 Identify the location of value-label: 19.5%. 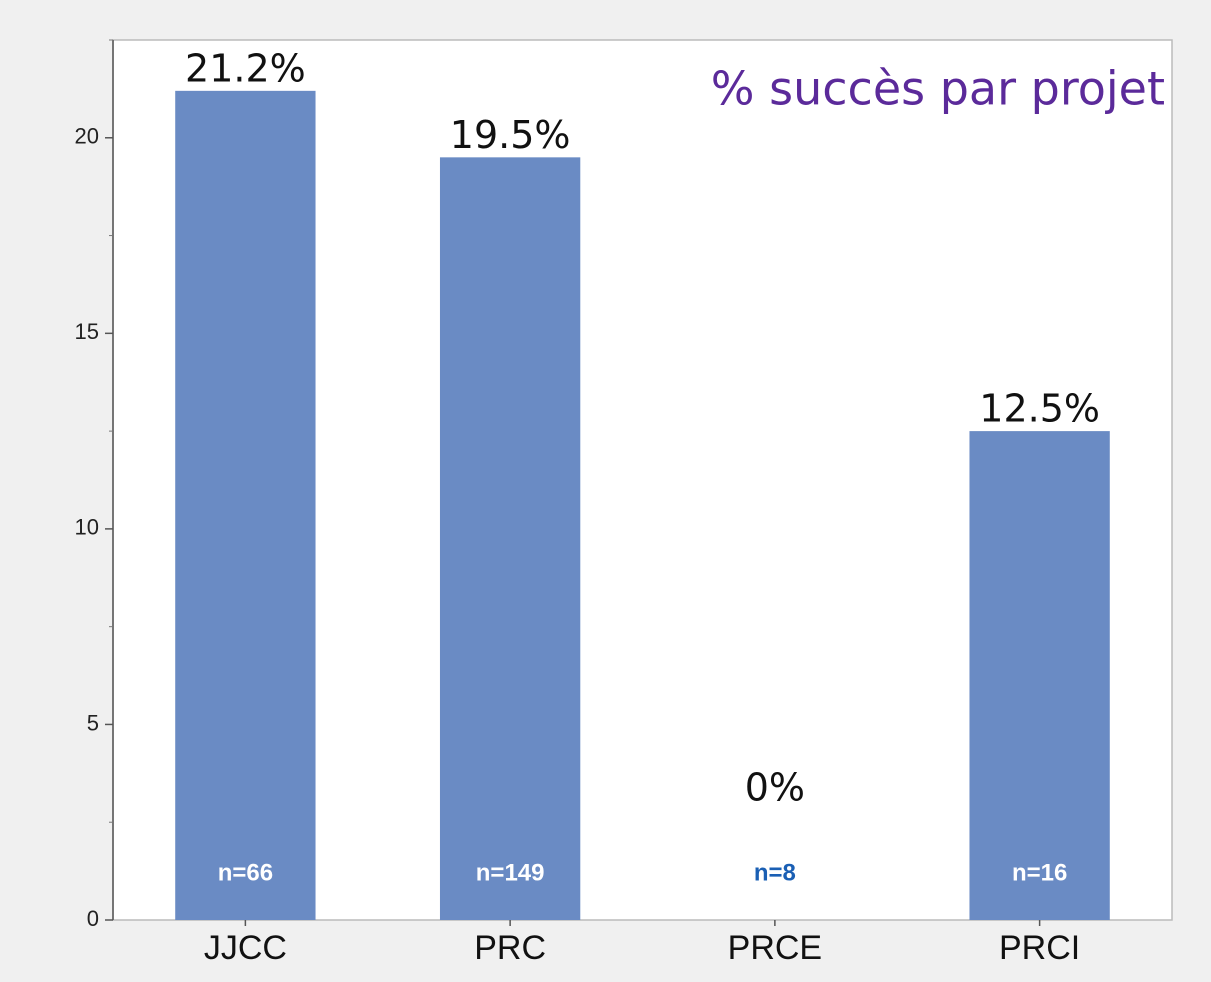
(510, 135).